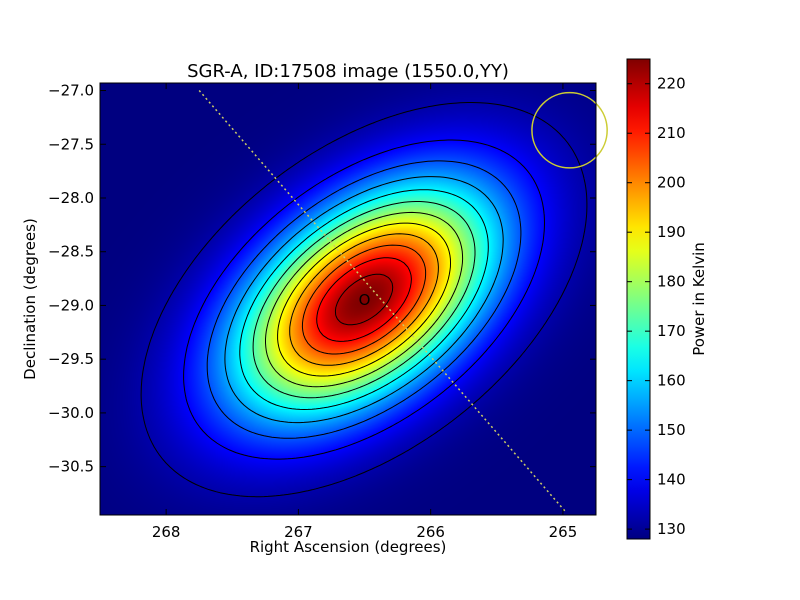  Describe the element at coordinates (671, 381) in the screenshot. I see `colorbar-tick-label: 160` at that location.